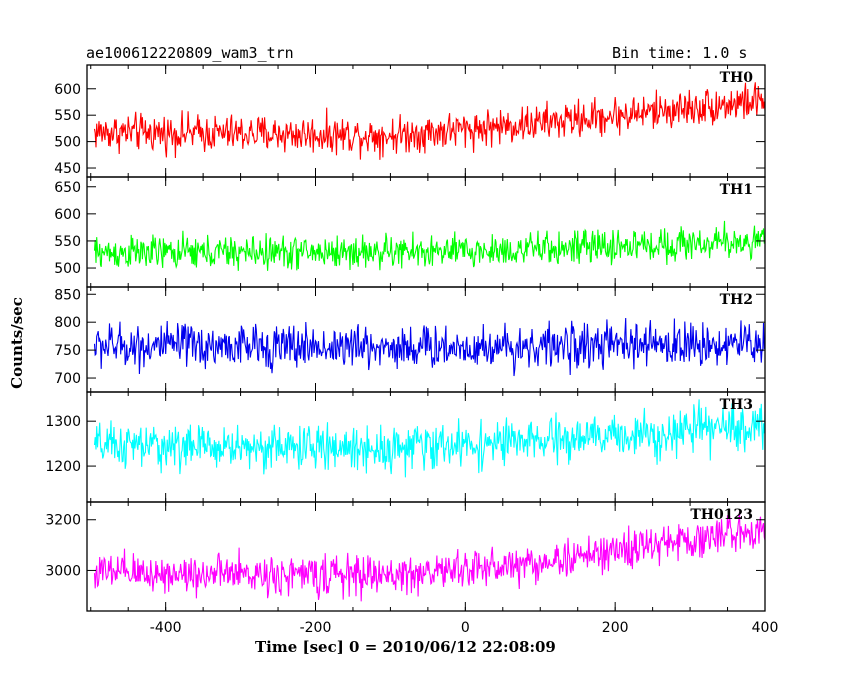  I want to click on series-label-th2: TH2, so click(736, 300).